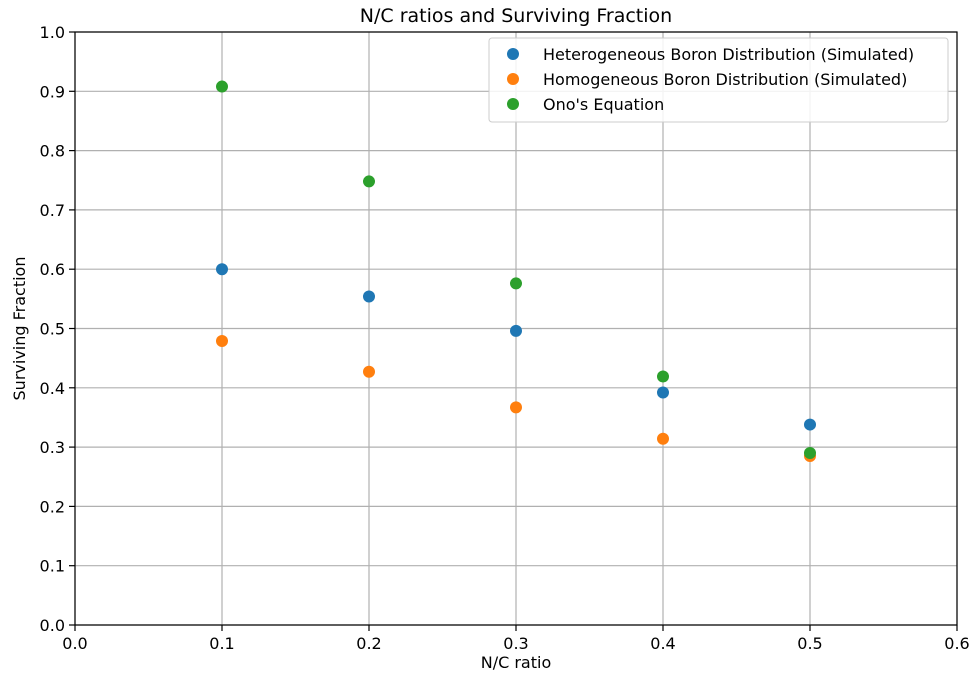 The height and width of the screenshot is (678, 971). What do you see at coordinates (809, 643) in the screenshot?
I see `x-tick-label: 0.5` at bounding box center [809, 643].